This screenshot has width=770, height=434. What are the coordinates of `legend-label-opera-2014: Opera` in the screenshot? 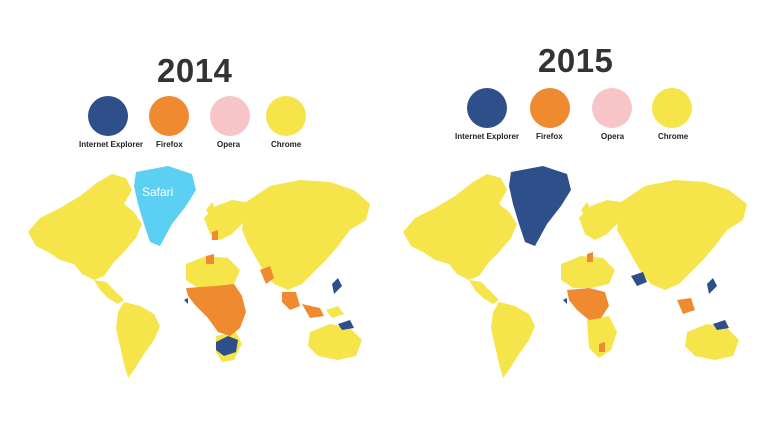 It's located at (229, 144).